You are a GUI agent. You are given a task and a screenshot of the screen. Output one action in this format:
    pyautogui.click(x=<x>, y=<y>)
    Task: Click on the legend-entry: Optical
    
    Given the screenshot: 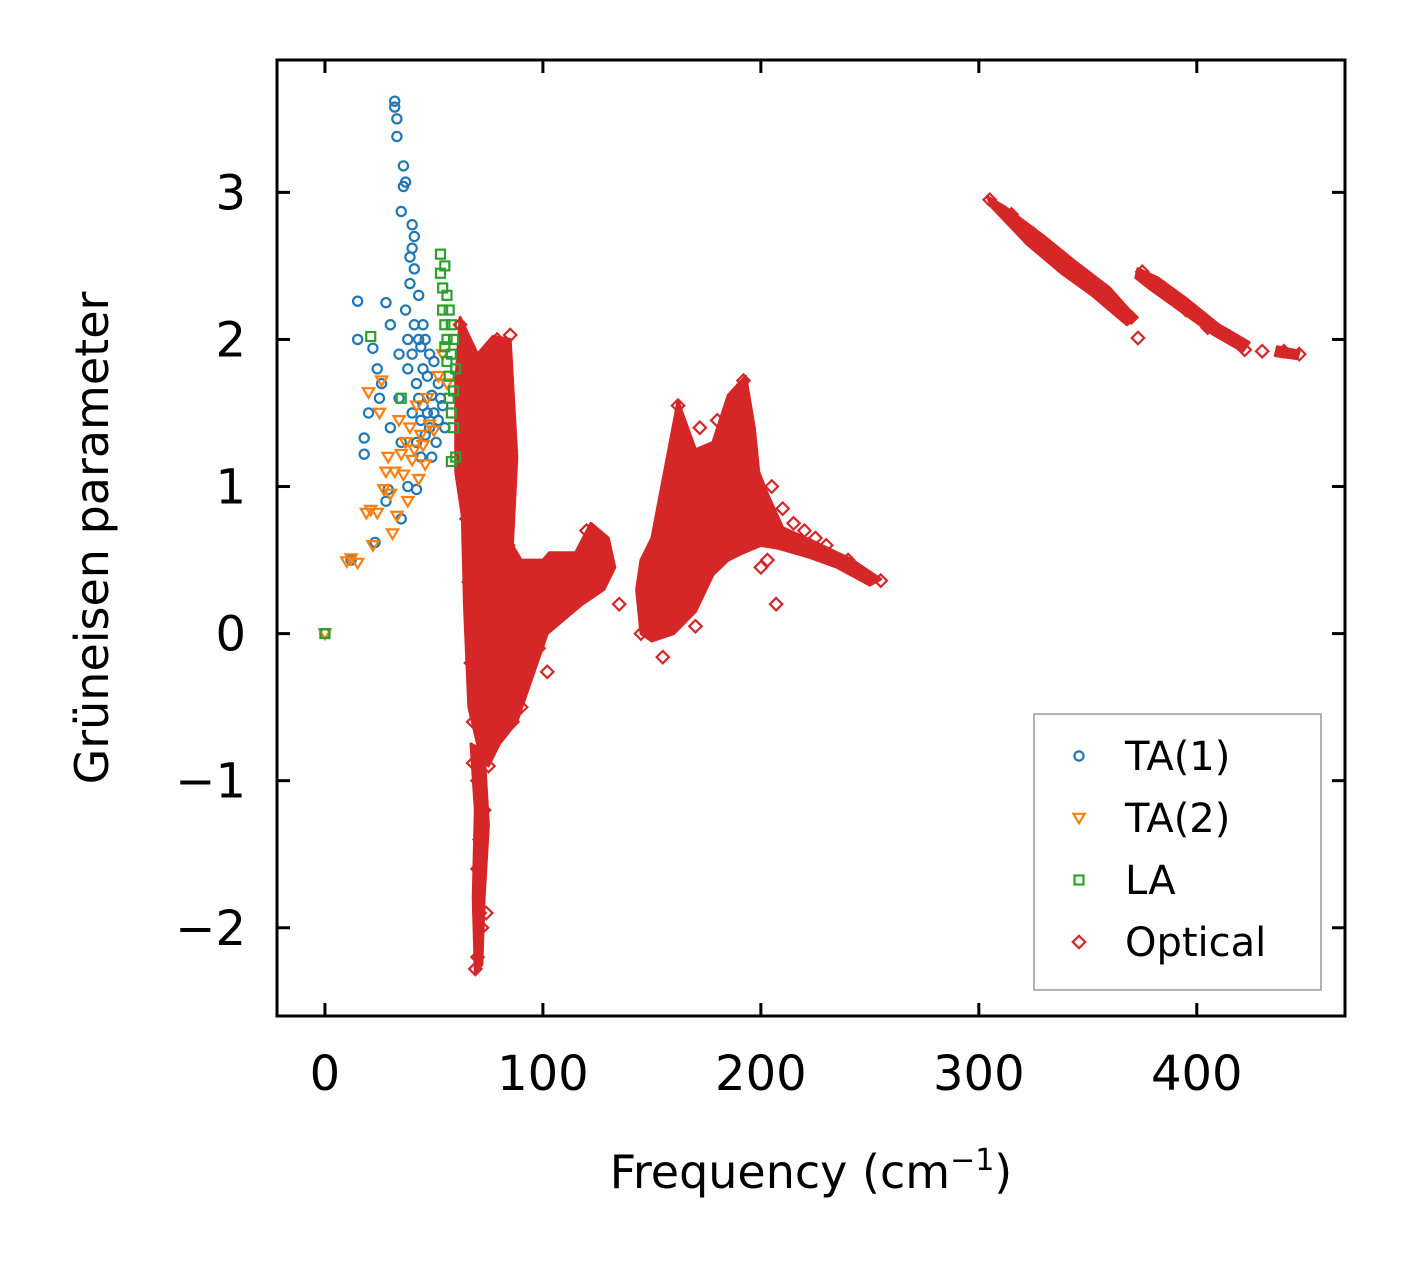 What is the action you would take?
    pyautogui.click(x=1168, y=943)
    